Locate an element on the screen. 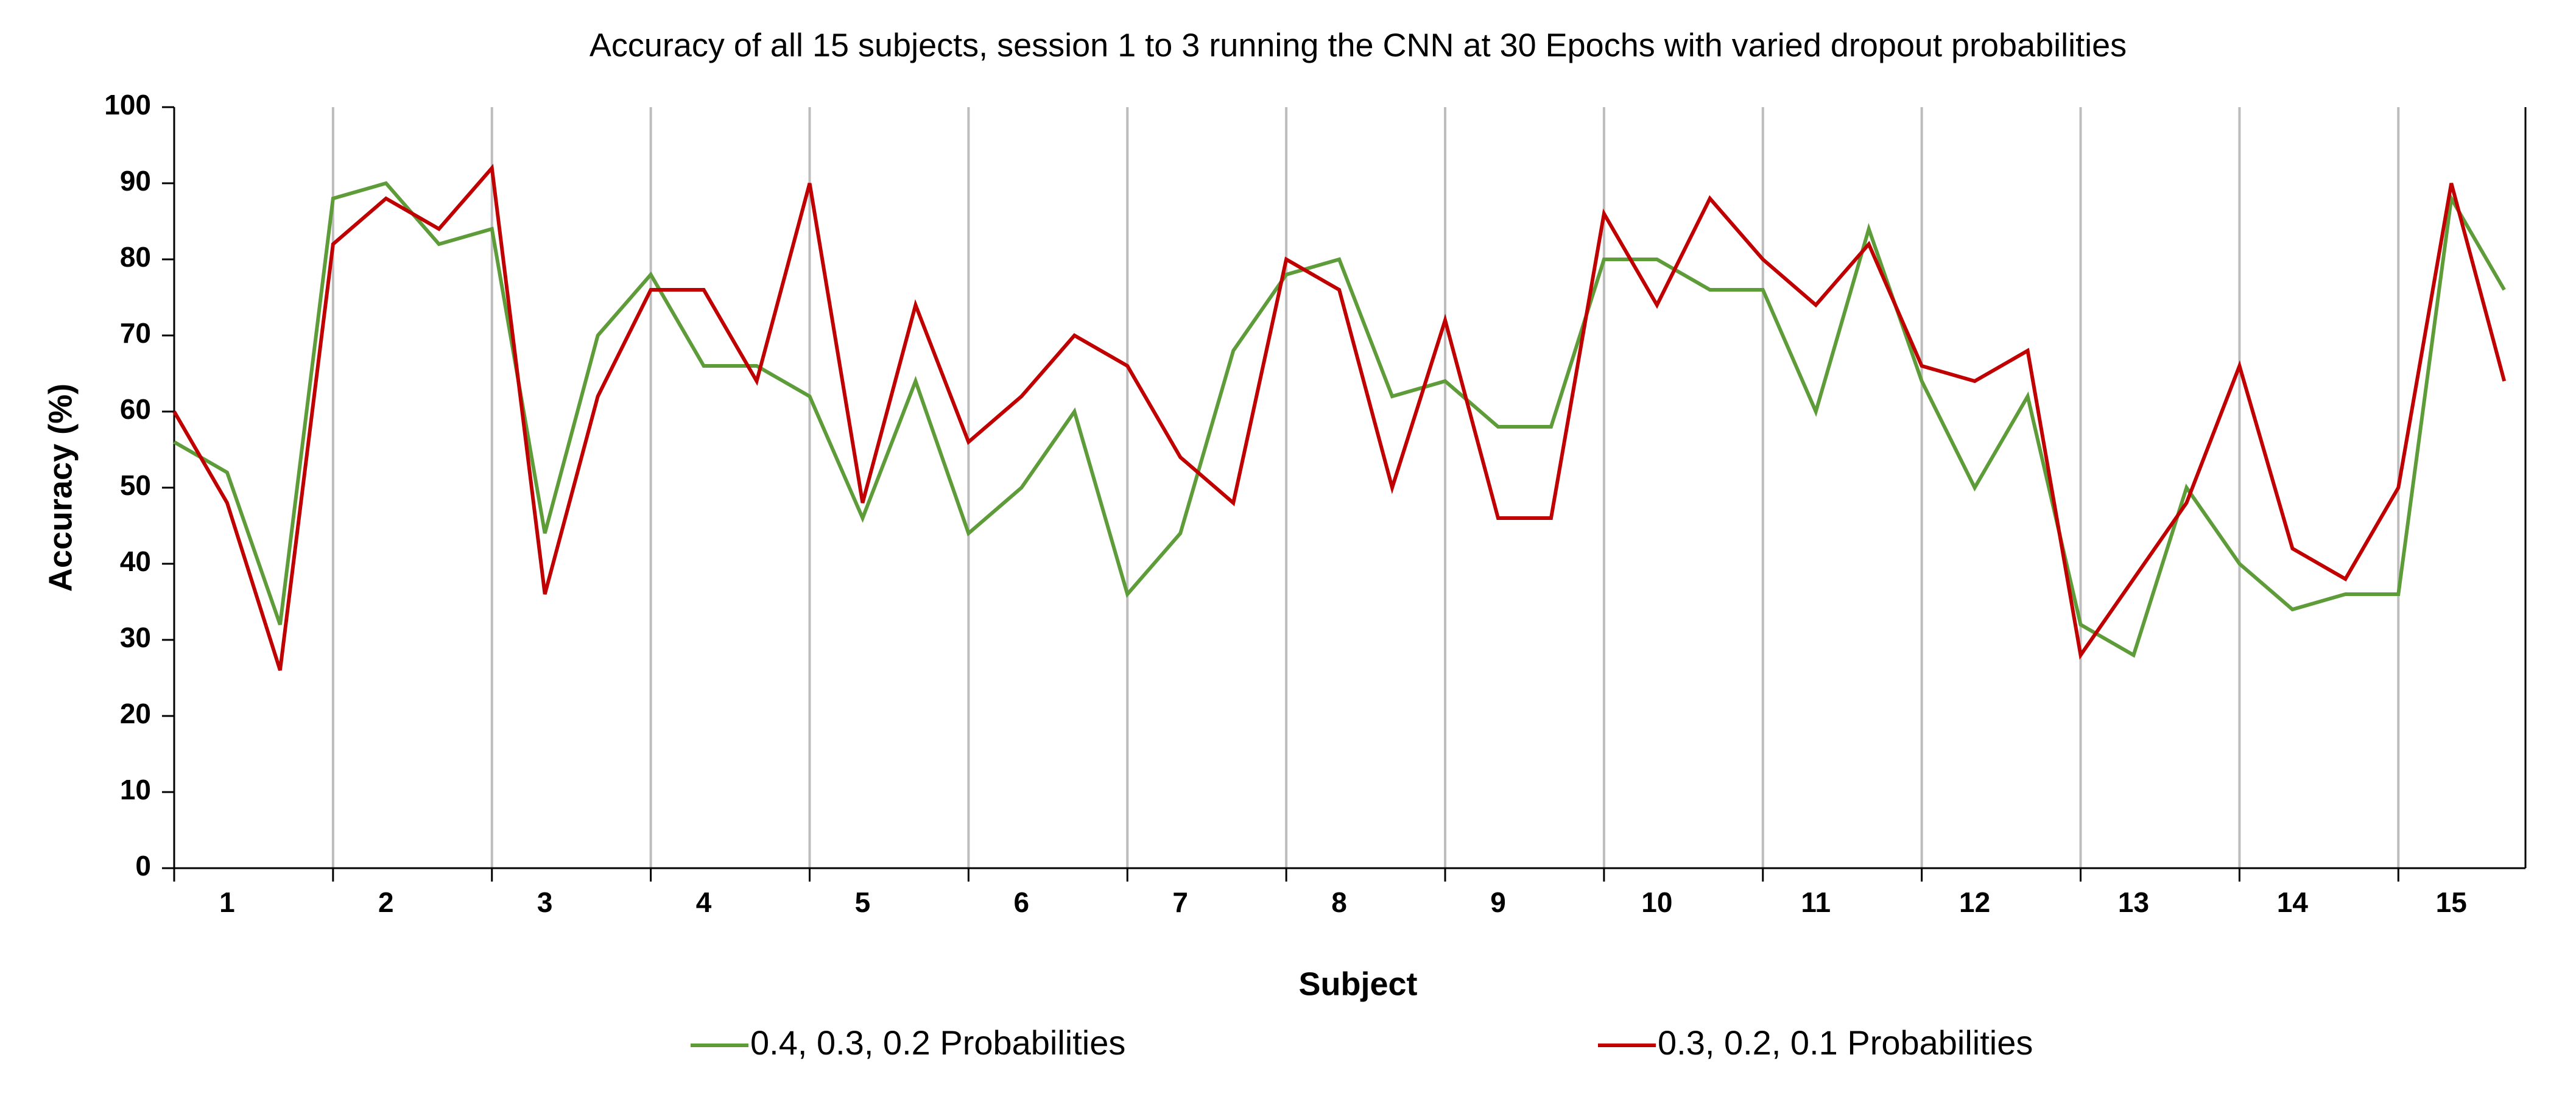  y-axis-label: Accuracy (%) is located at coordinates (60, 488).